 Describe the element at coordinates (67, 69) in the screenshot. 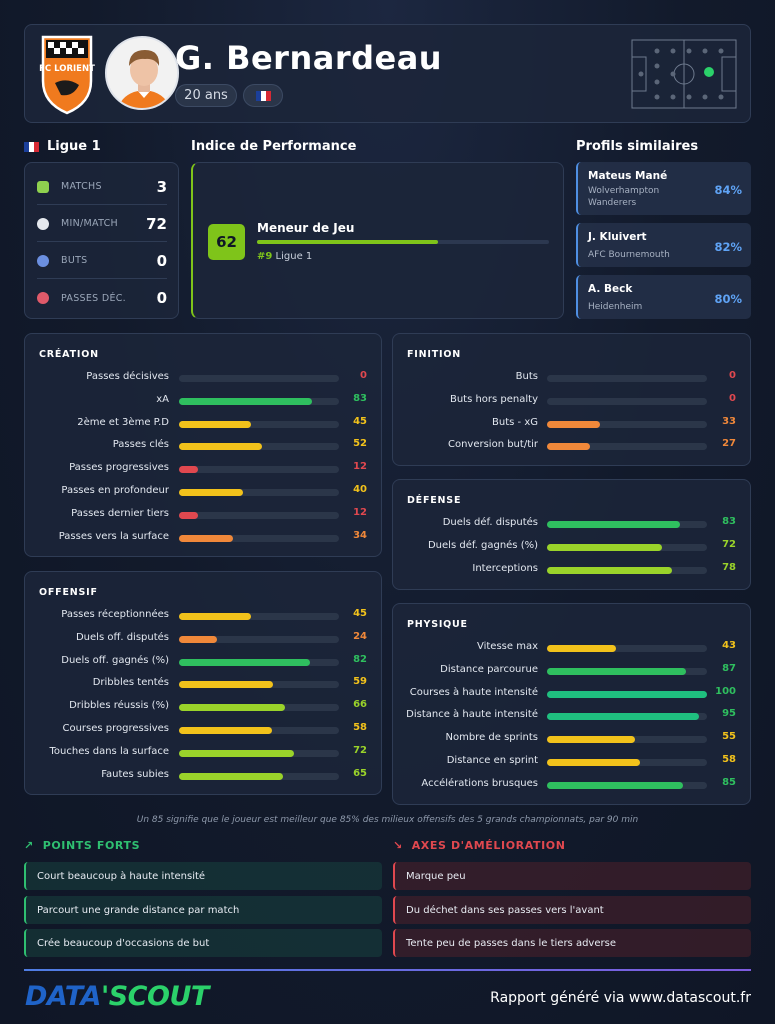

I see `club-logo-text: FC LORIENT` at that location.